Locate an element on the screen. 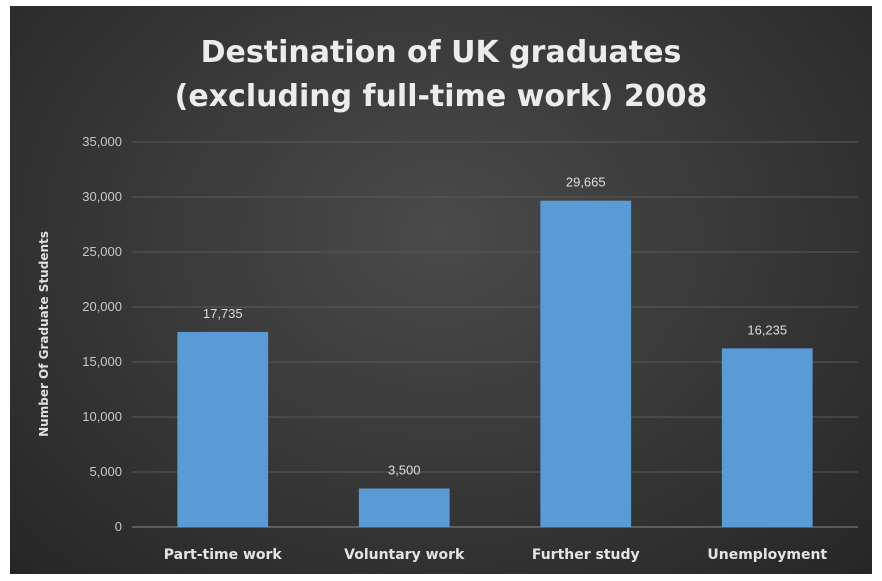 The image size is (882, 581). y-tick-label: 15,000 is located at coordinates (102, 361).